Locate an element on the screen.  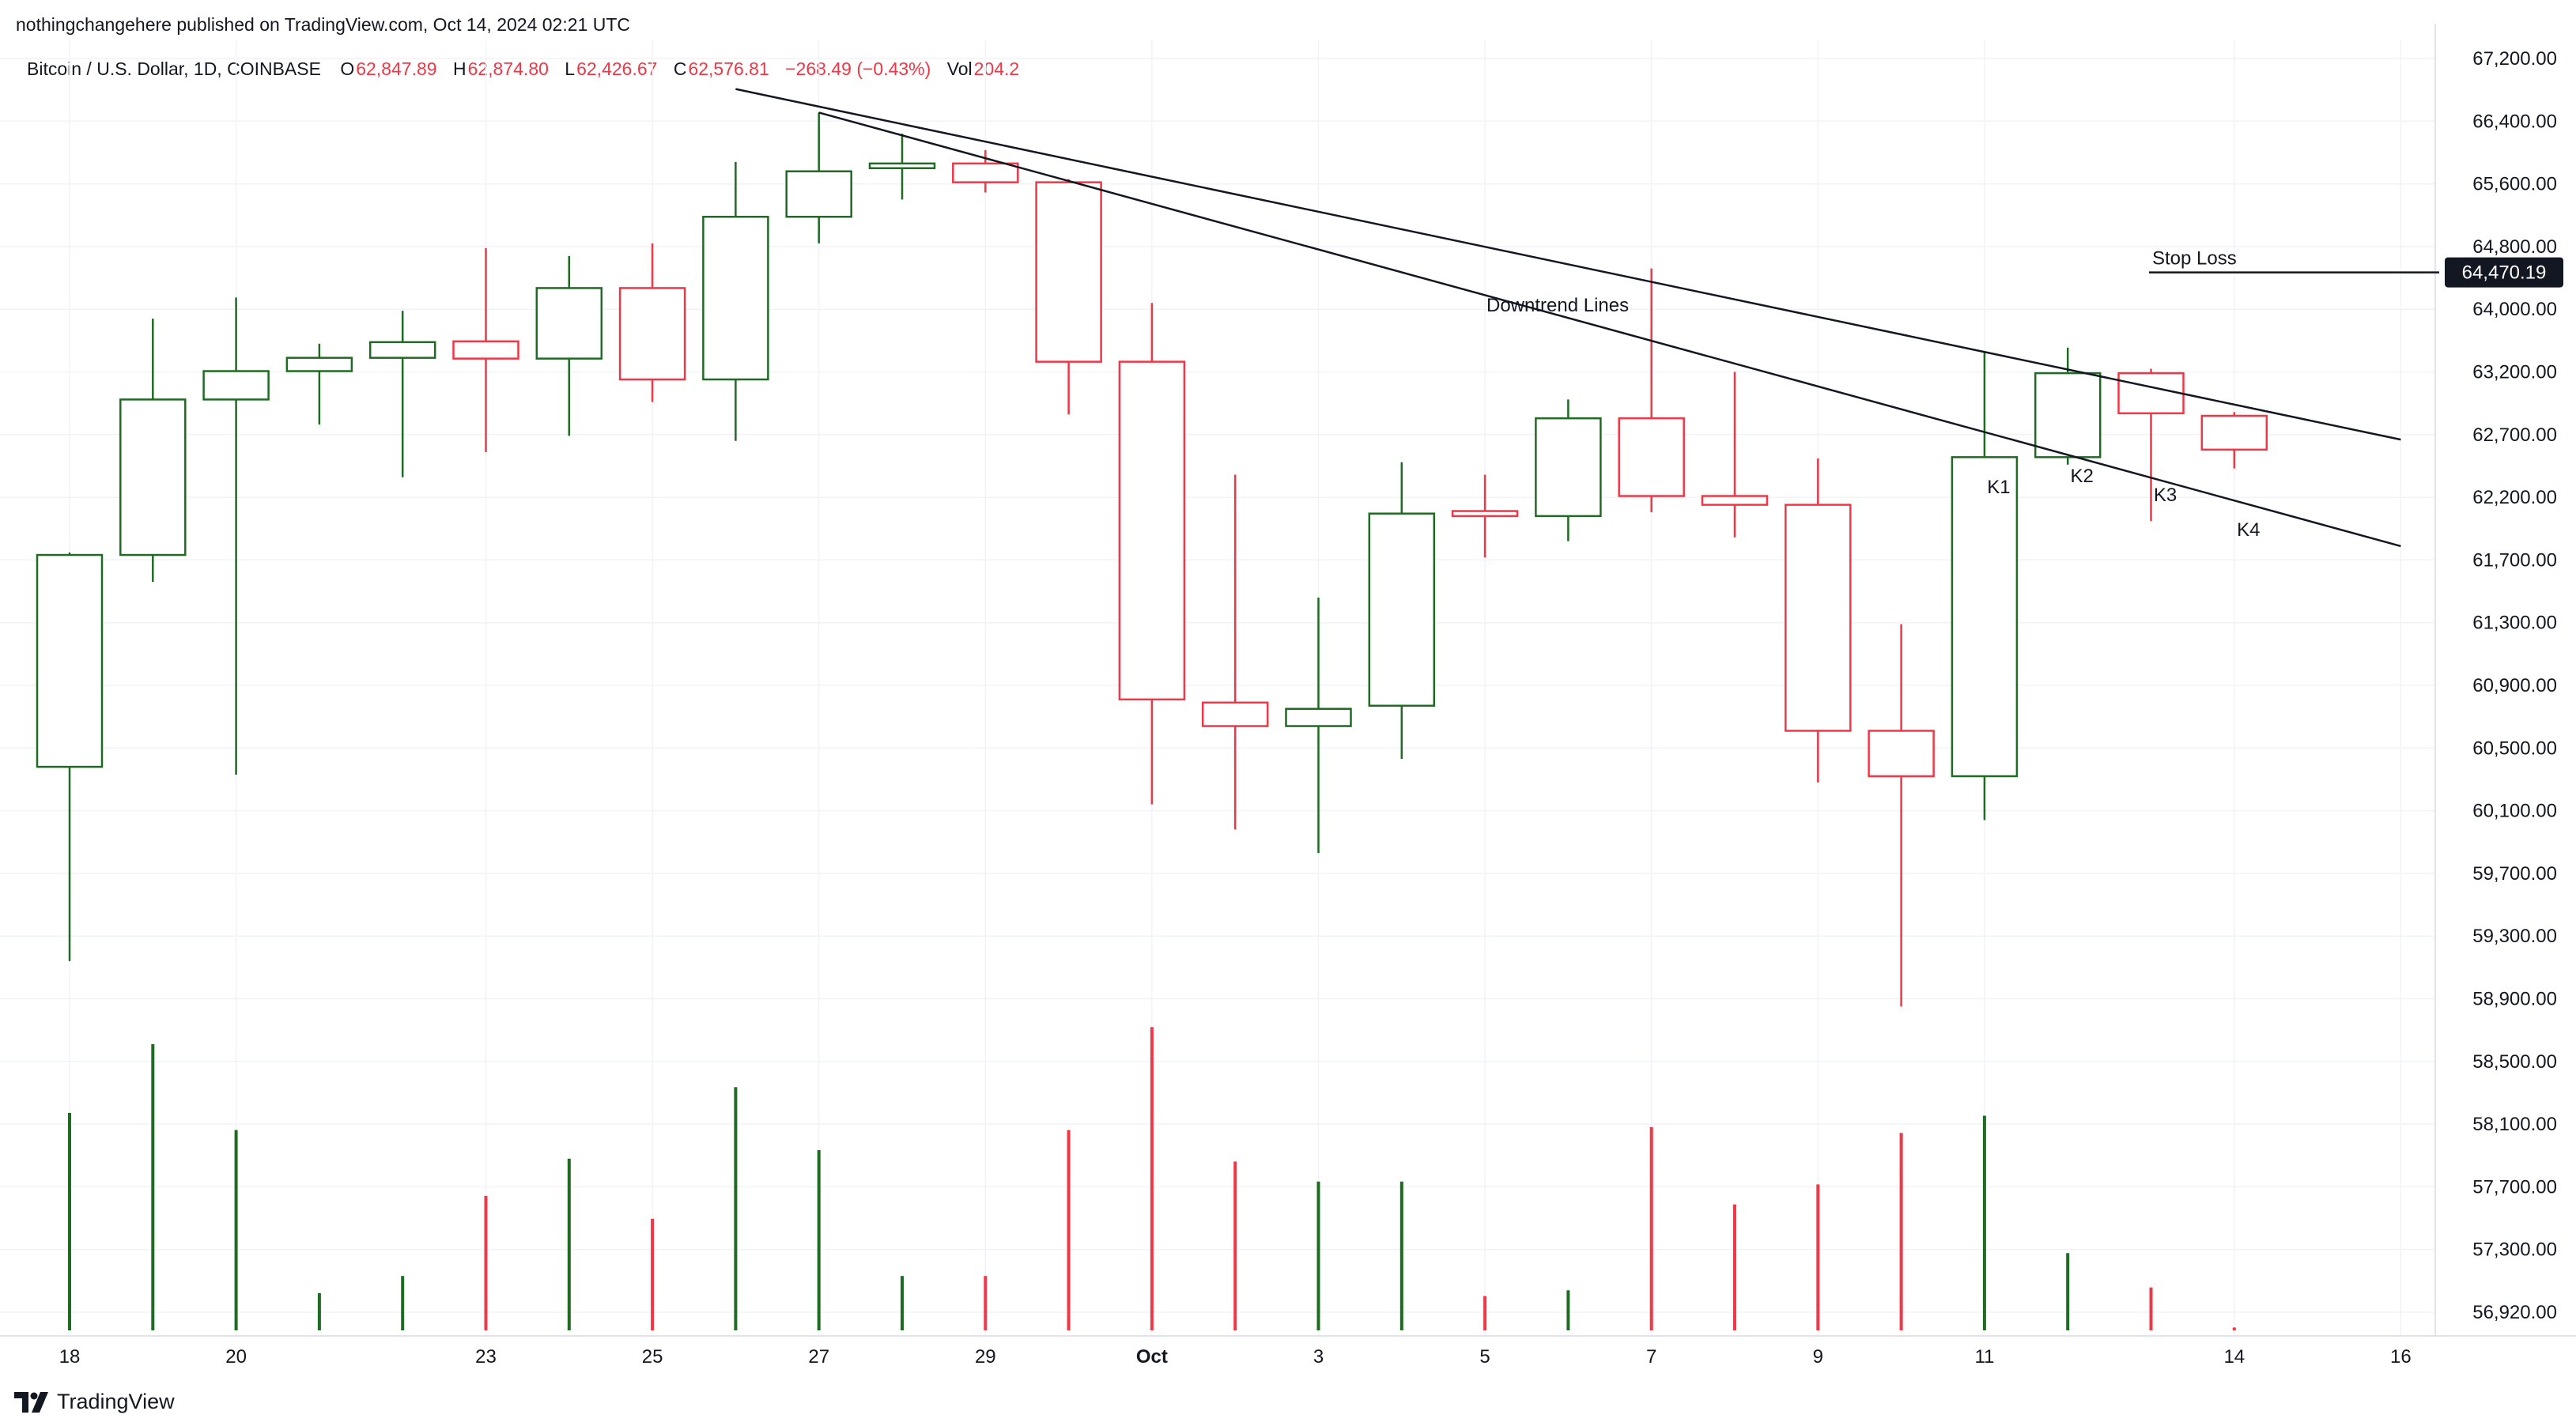
time-tick-label: 3 is located at coordinates (1318, 1357).